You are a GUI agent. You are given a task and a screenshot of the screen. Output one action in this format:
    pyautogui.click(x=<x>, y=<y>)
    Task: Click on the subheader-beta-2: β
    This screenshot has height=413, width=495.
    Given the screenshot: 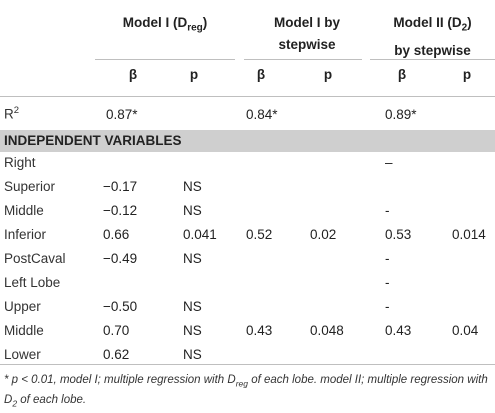 What is the action you would take?
    pyautogui.click(x=261, y=74)
    